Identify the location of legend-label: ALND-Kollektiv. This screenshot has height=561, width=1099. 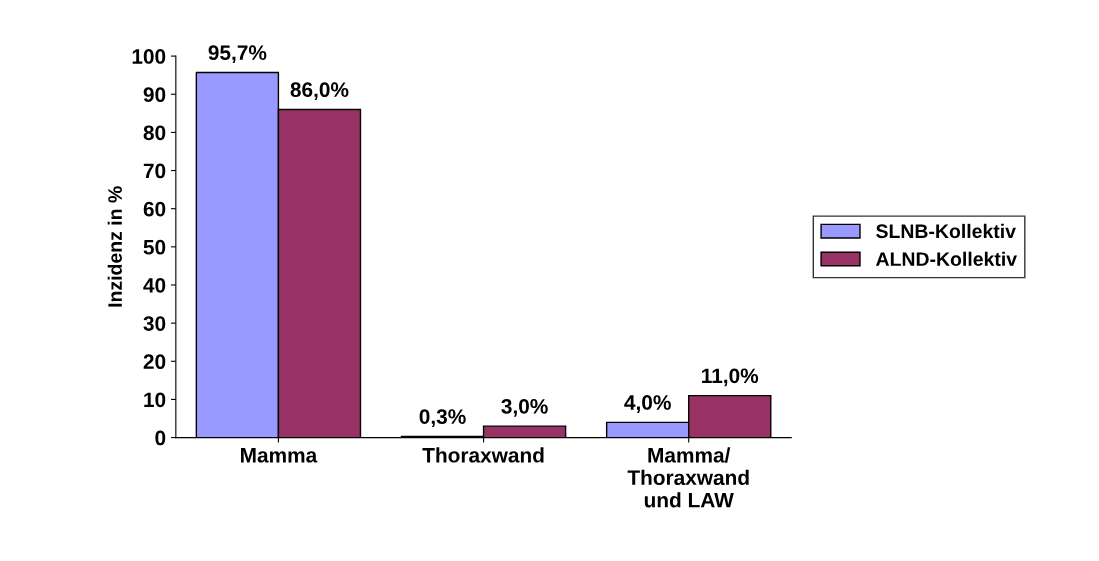
(946, 258).